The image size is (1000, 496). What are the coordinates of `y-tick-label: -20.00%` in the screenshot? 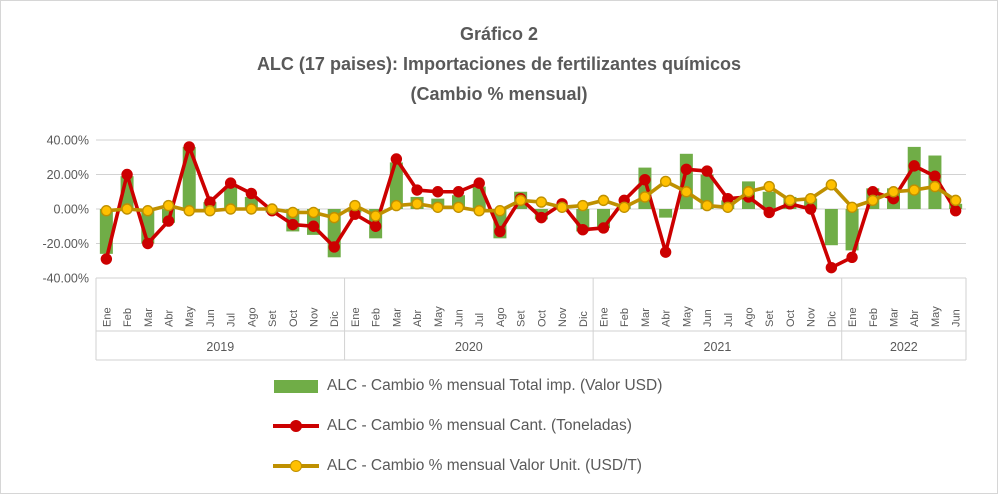 It's located at (65, 244).